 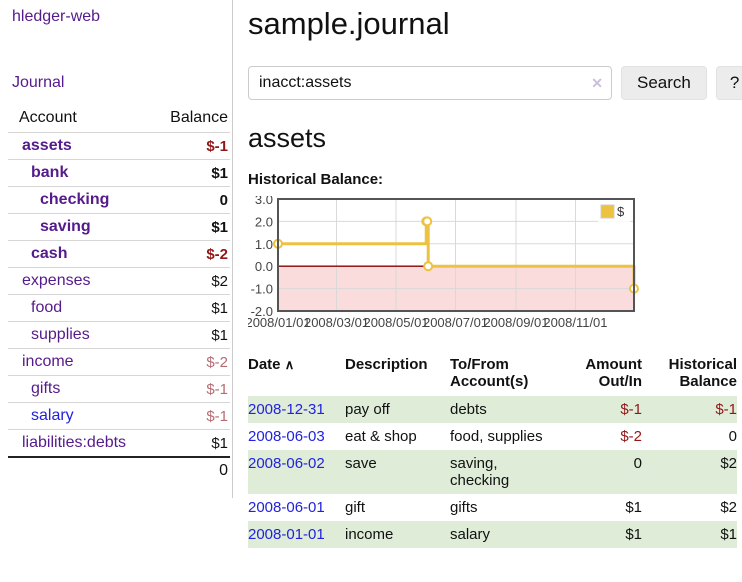 What do you see at coordinates (386, 364) in the screenshot?
I see `register-header-description: Description` at bounding box center [386, 364].